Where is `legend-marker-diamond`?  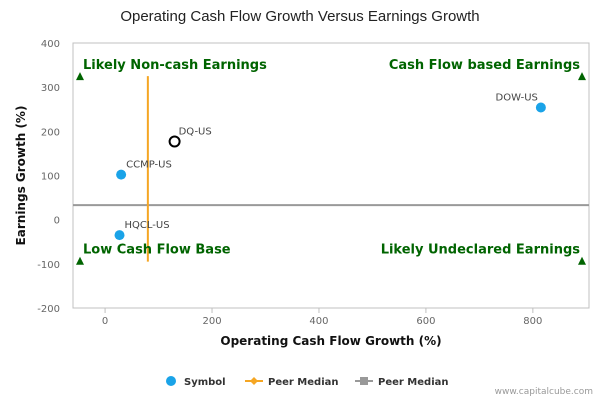 legend-marker-diamond is located at coordinates (254, 381).